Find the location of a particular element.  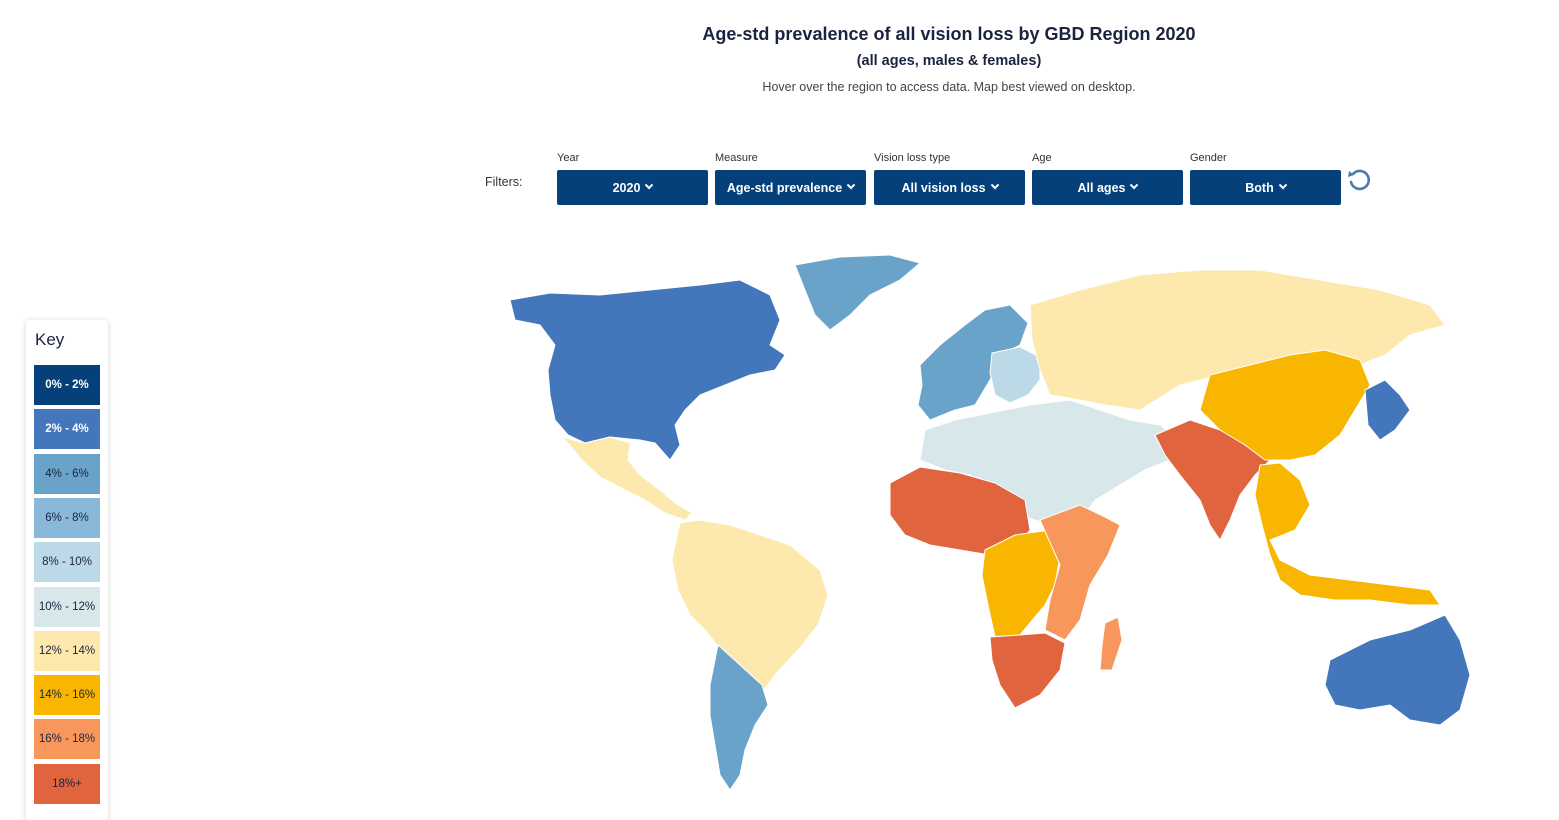

map-region-japan-korea is located at coordinates (1387, 410).